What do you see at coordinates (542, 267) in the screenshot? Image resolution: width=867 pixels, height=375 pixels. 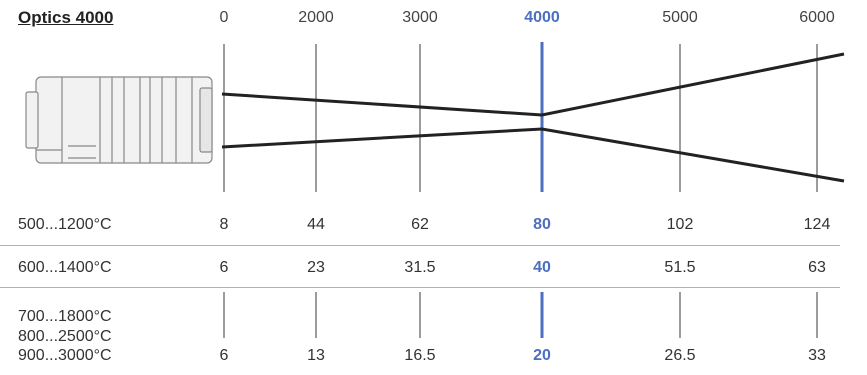 I see `row2-value-highlight: 40` at bounding box center [542, 267].